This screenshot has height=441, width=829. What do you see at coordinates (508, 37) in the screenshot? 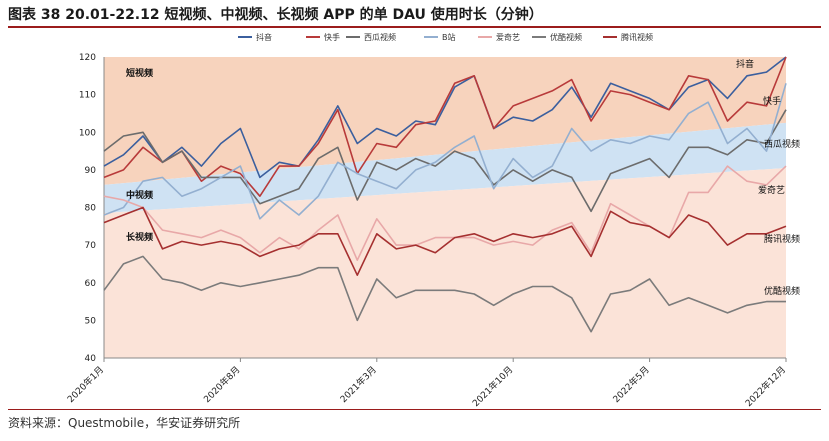
I see `legend-label: 爱奇艺` at bounding box center [508, 37].